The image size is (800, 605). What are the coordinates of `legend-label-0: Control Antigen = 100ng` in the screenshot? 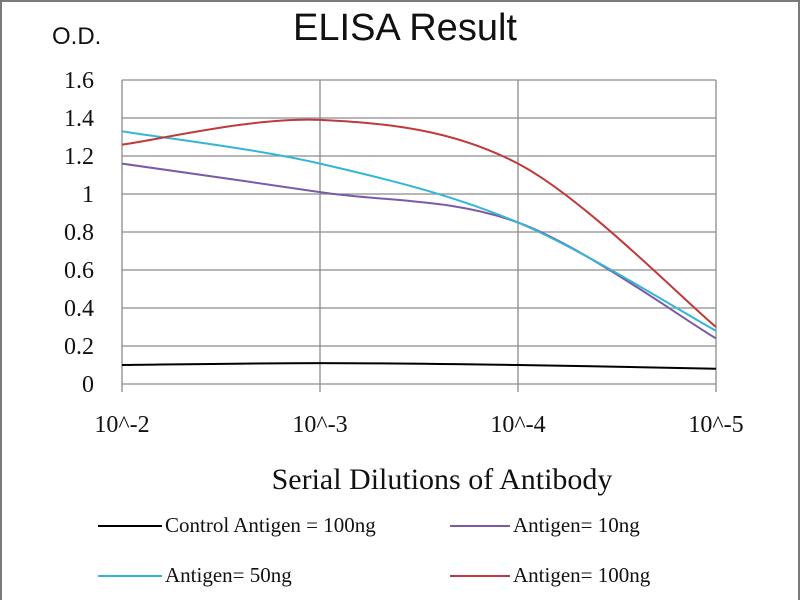 It's located at (270, 525).